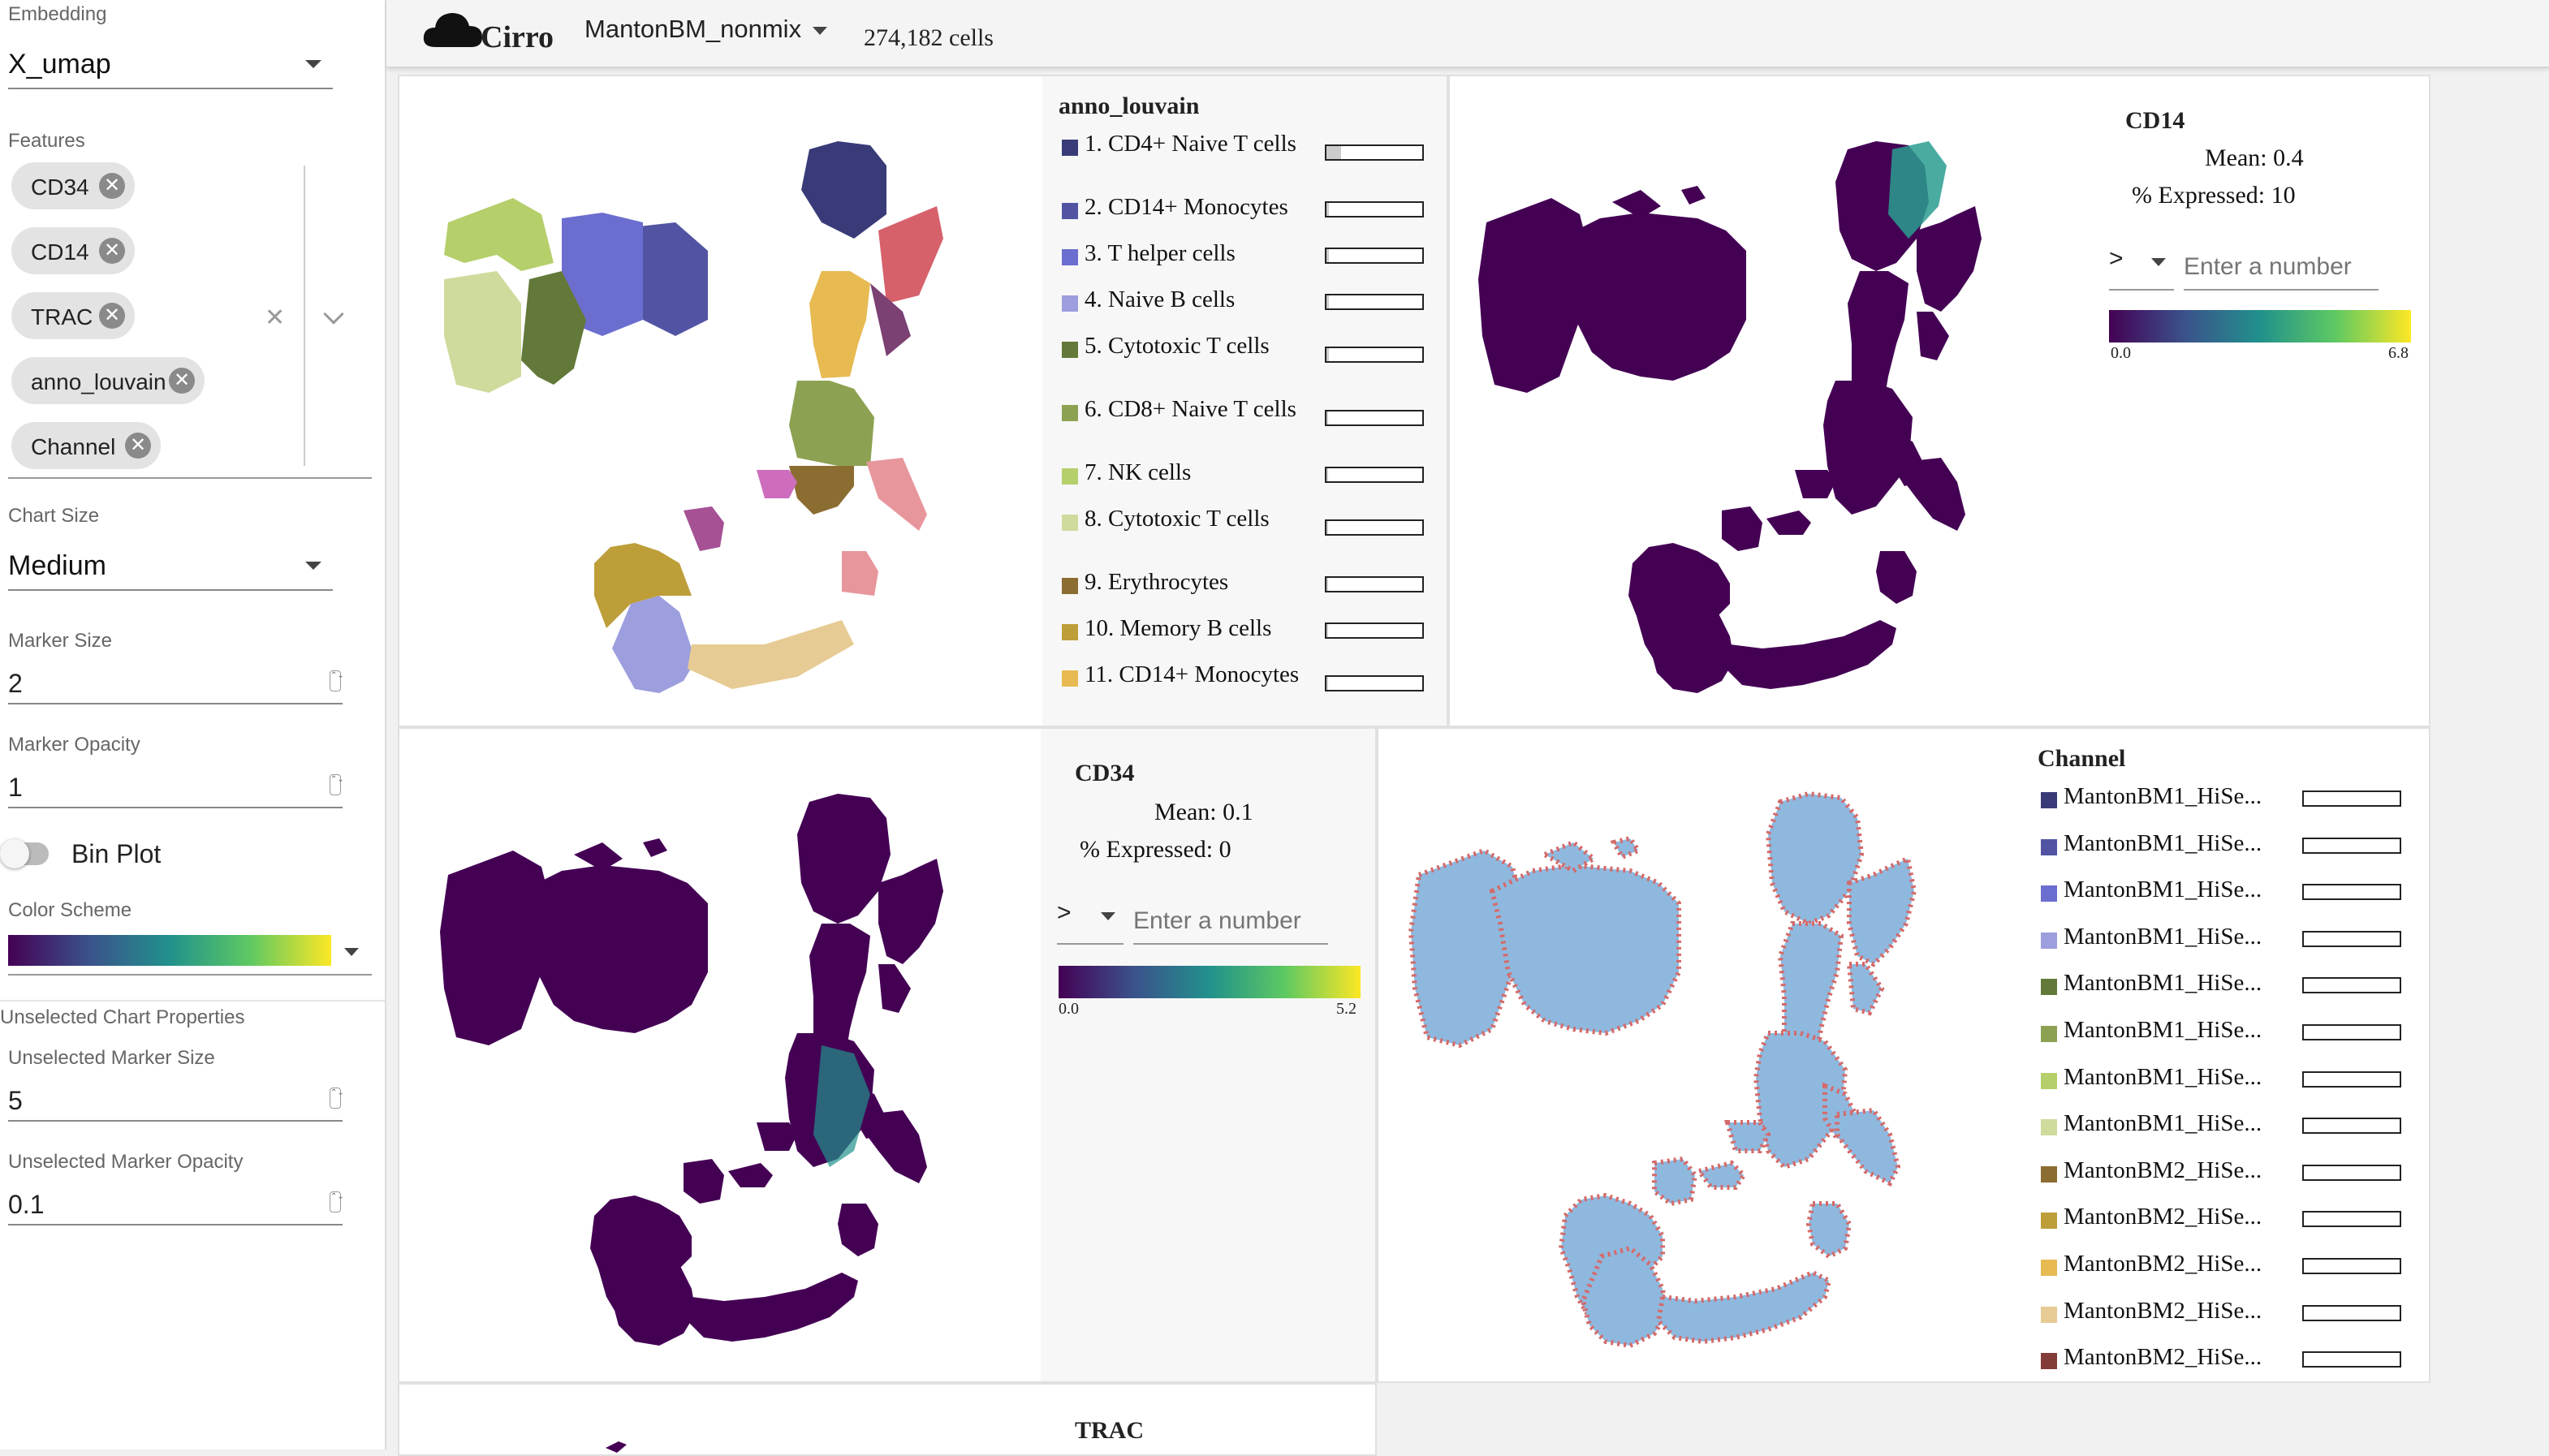 The width and height of the screenshot is (2549, 1456). I want to click on anno-legend-item: 6. CD8+ Naive T cells, so click(1187, 409).